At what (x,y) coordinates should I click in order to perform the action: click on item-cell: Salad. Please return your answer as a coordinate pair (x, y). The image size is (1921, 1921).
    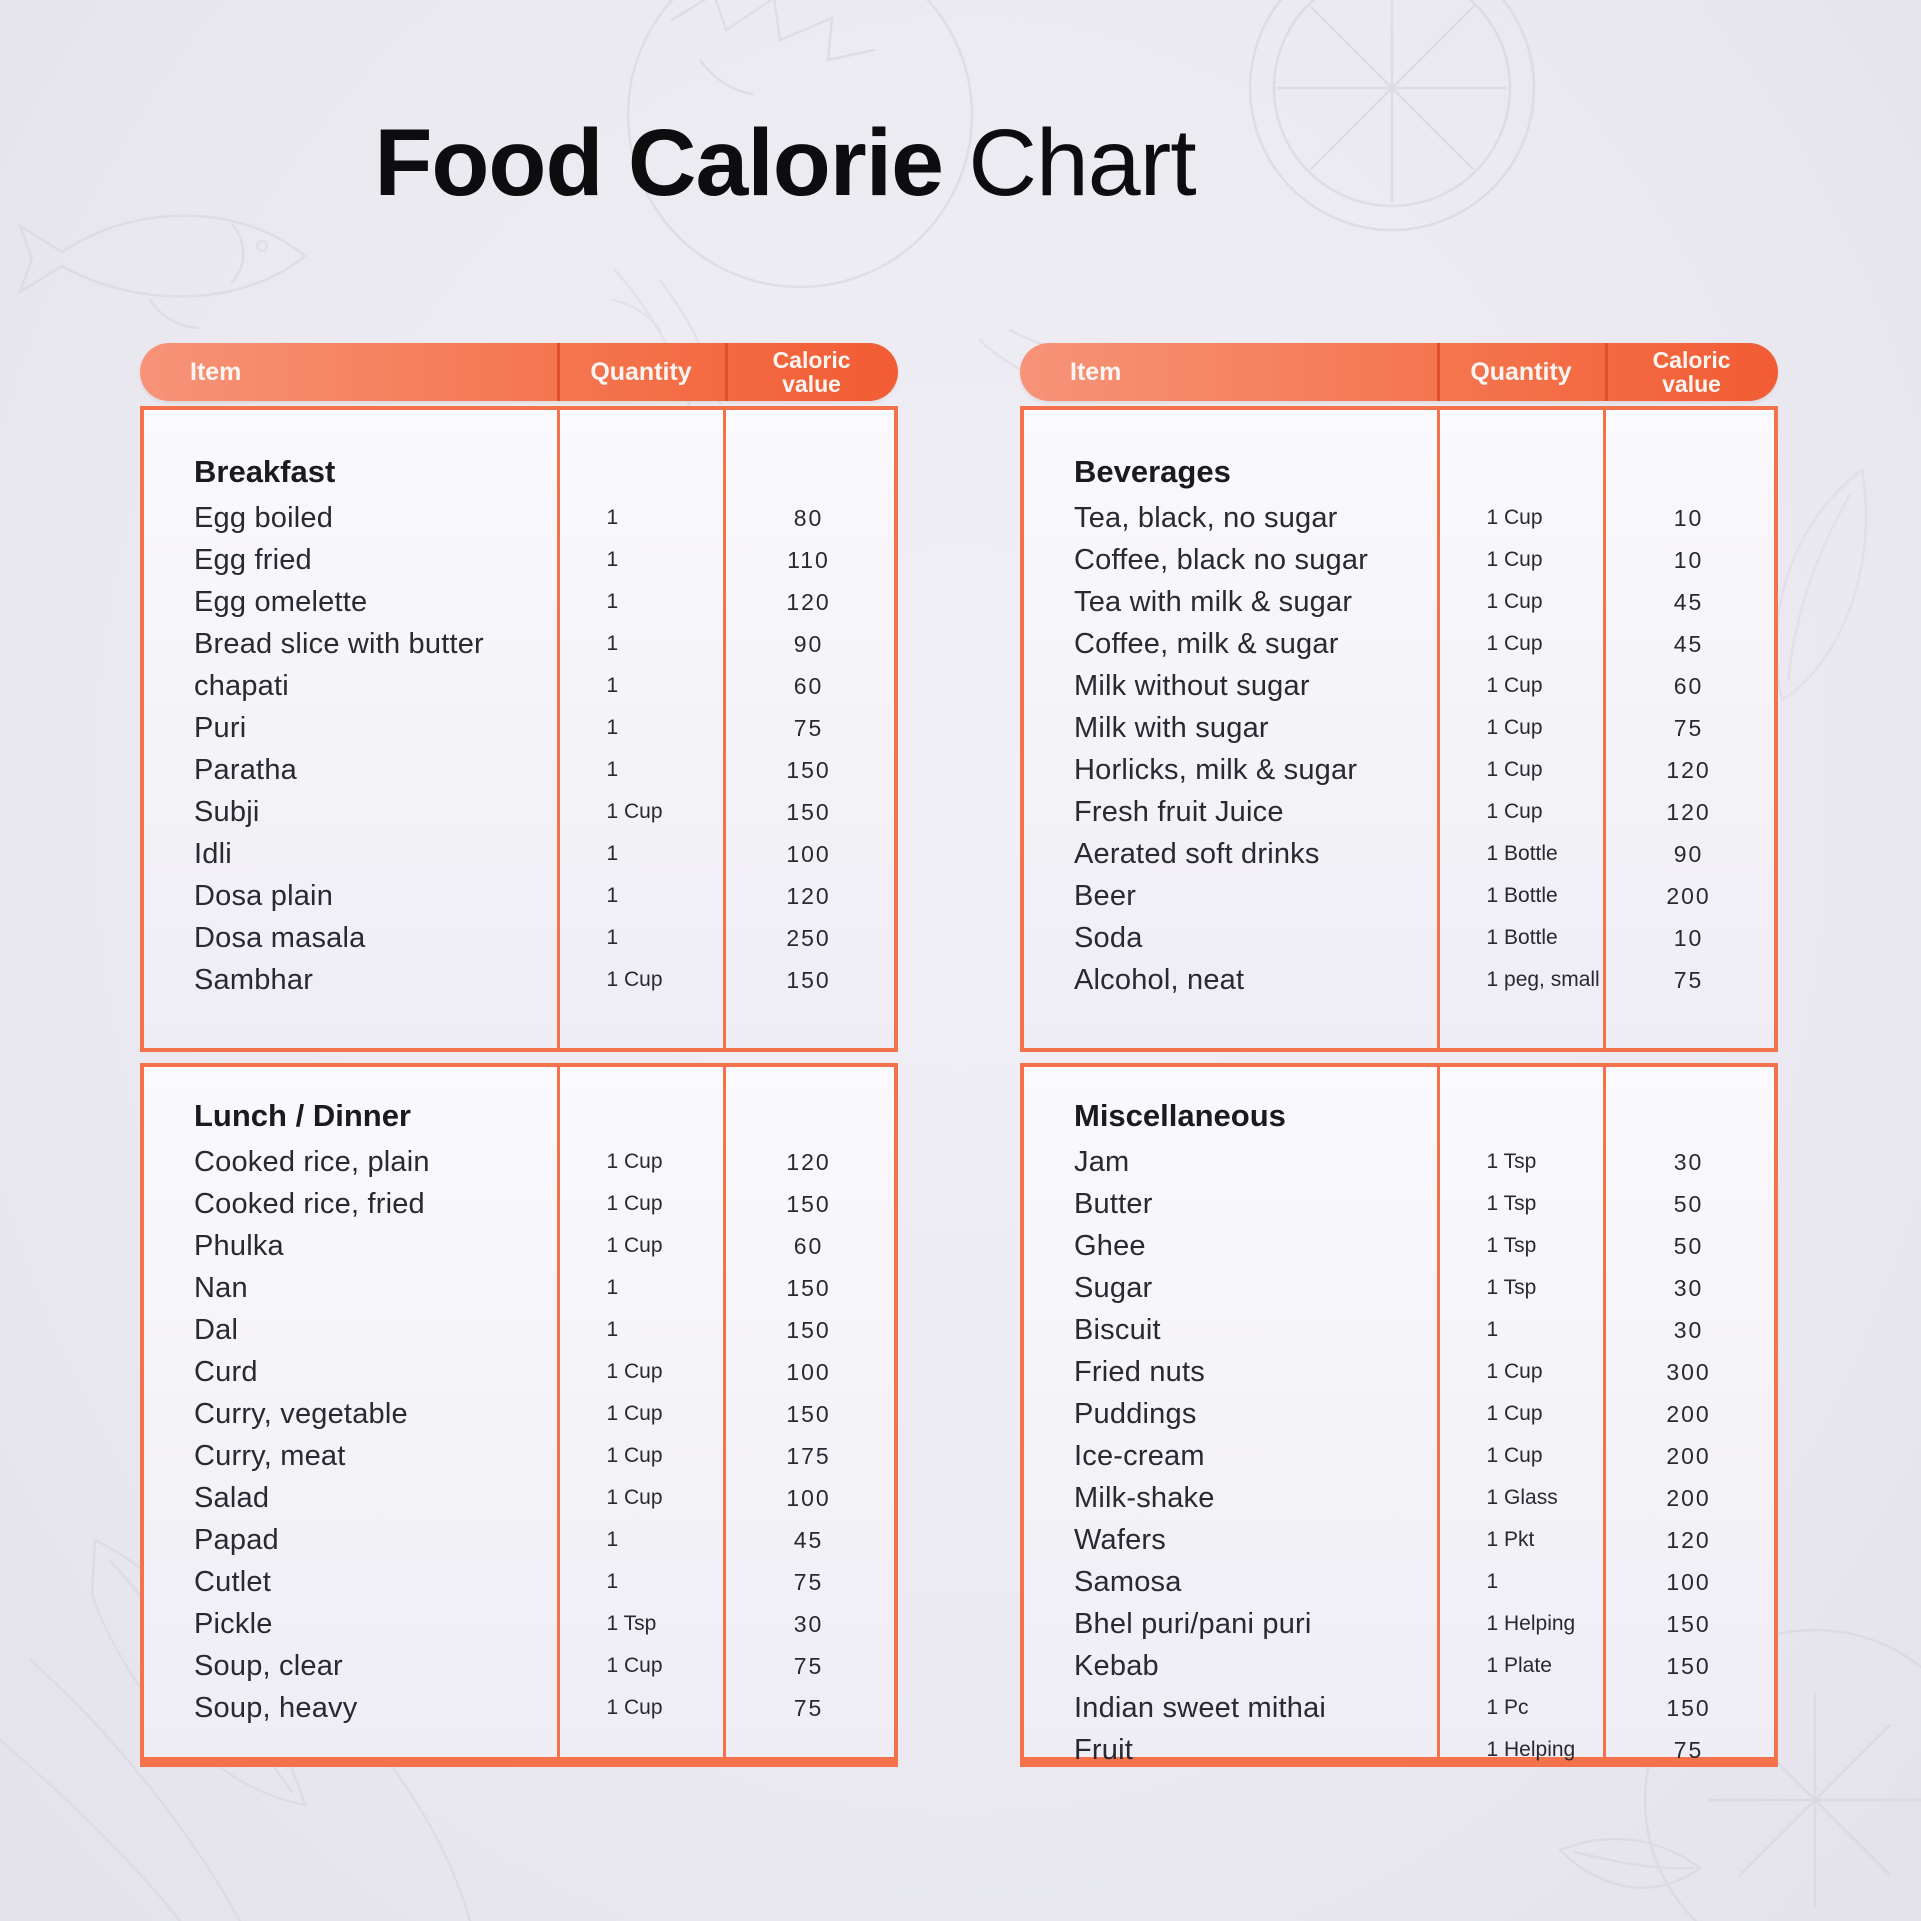
    Looking at the image, I should click on (232, 1497).